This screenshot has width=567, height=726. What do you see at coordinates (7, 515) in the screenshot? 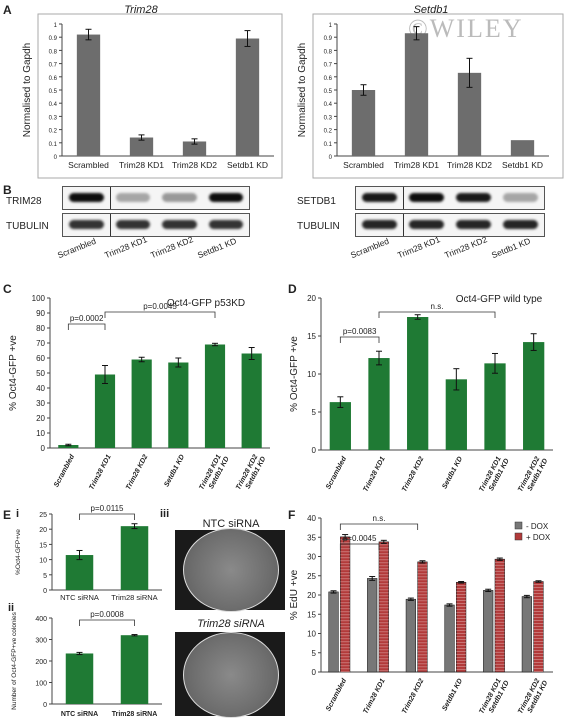
I see `panel-label-e: E` at bounding box center [7, 515].